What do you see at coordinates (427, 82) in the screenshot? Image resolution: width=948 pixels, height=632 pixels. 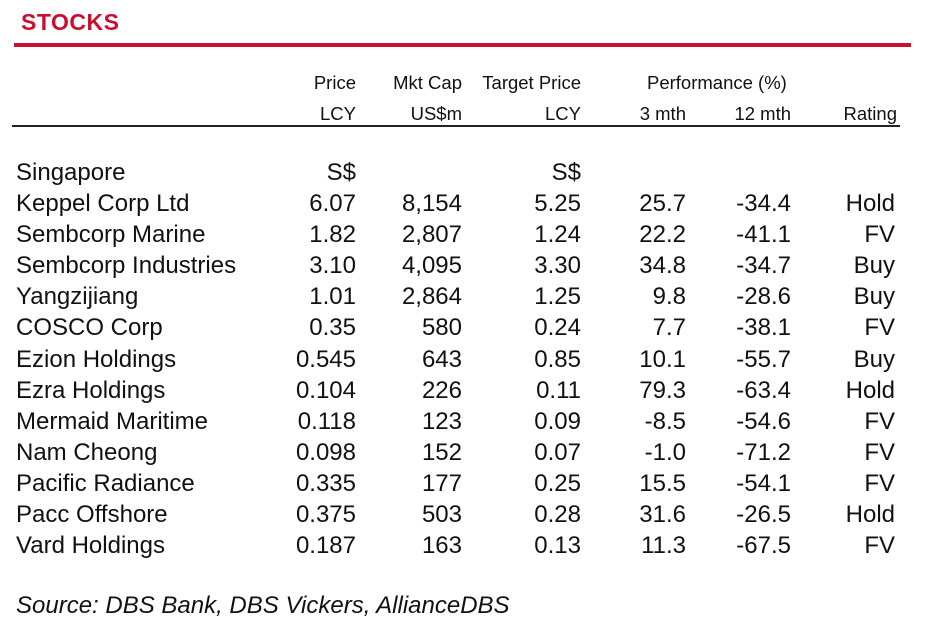 I see `header-mkt-cap: Mkt Cap` at bounding box center [427, 82].